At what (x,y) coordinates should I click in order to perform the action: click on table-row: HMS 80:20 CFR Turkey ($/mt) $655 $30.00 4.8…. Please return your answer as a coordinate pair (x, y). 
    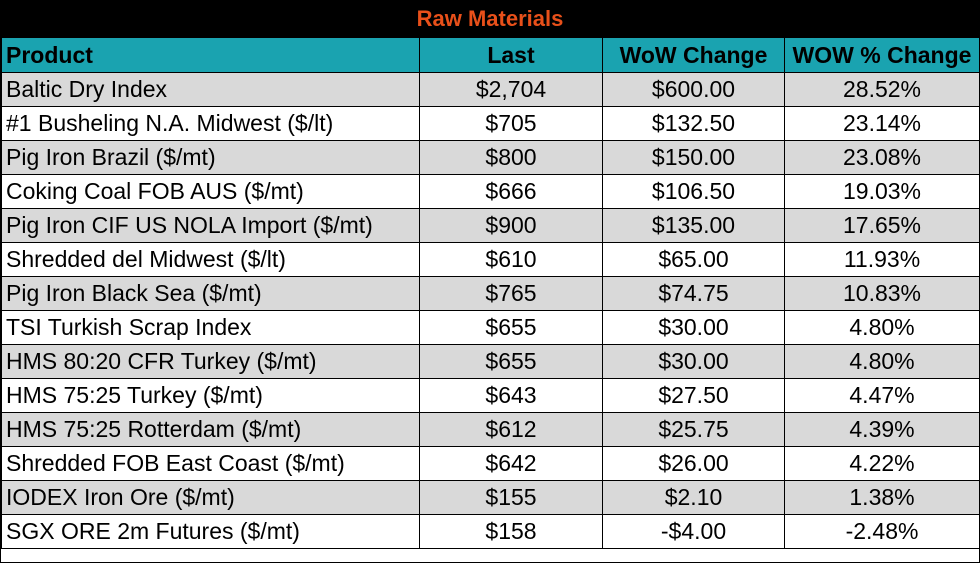
    Looking at the image, I should click on (490, 361).